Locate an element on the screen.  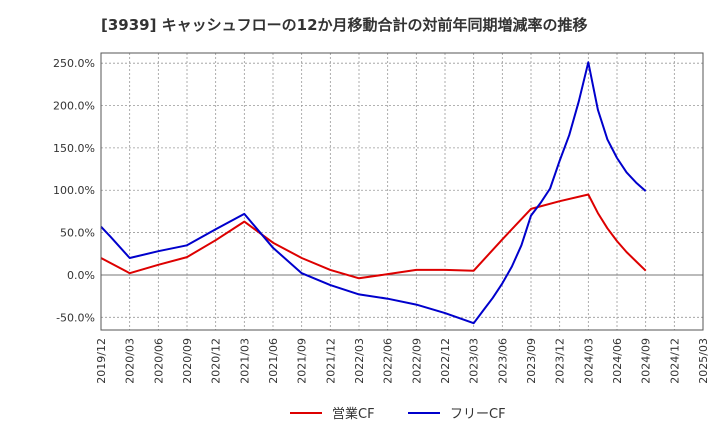
x-tick-label: 2023/09 is located at coordinates (531, 361).